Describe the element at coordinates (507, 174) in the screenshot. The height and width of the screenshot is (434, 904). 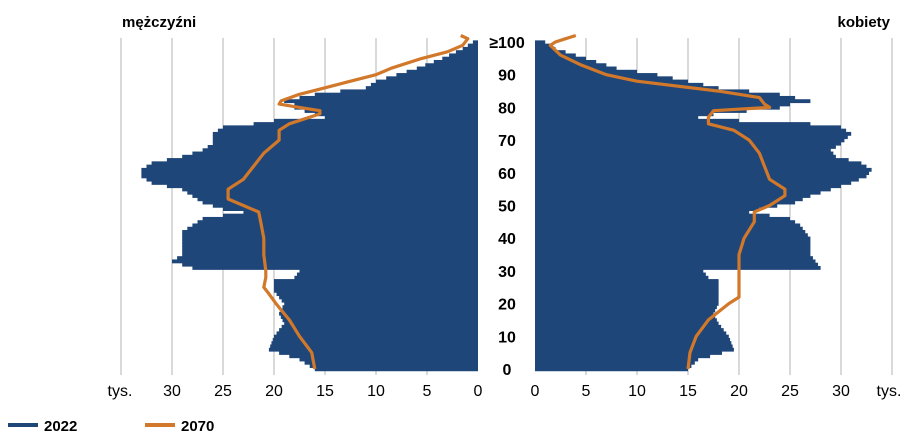
I see `age-label-60: 60` at that location.